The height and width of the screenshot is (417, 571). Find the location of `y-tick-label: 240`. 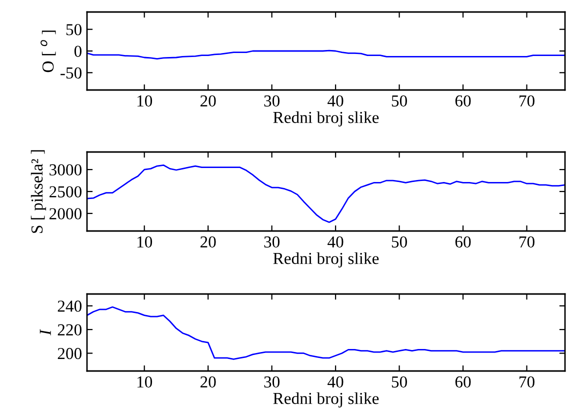

y-tick-label: 240 is located at coordinates (70, 306).